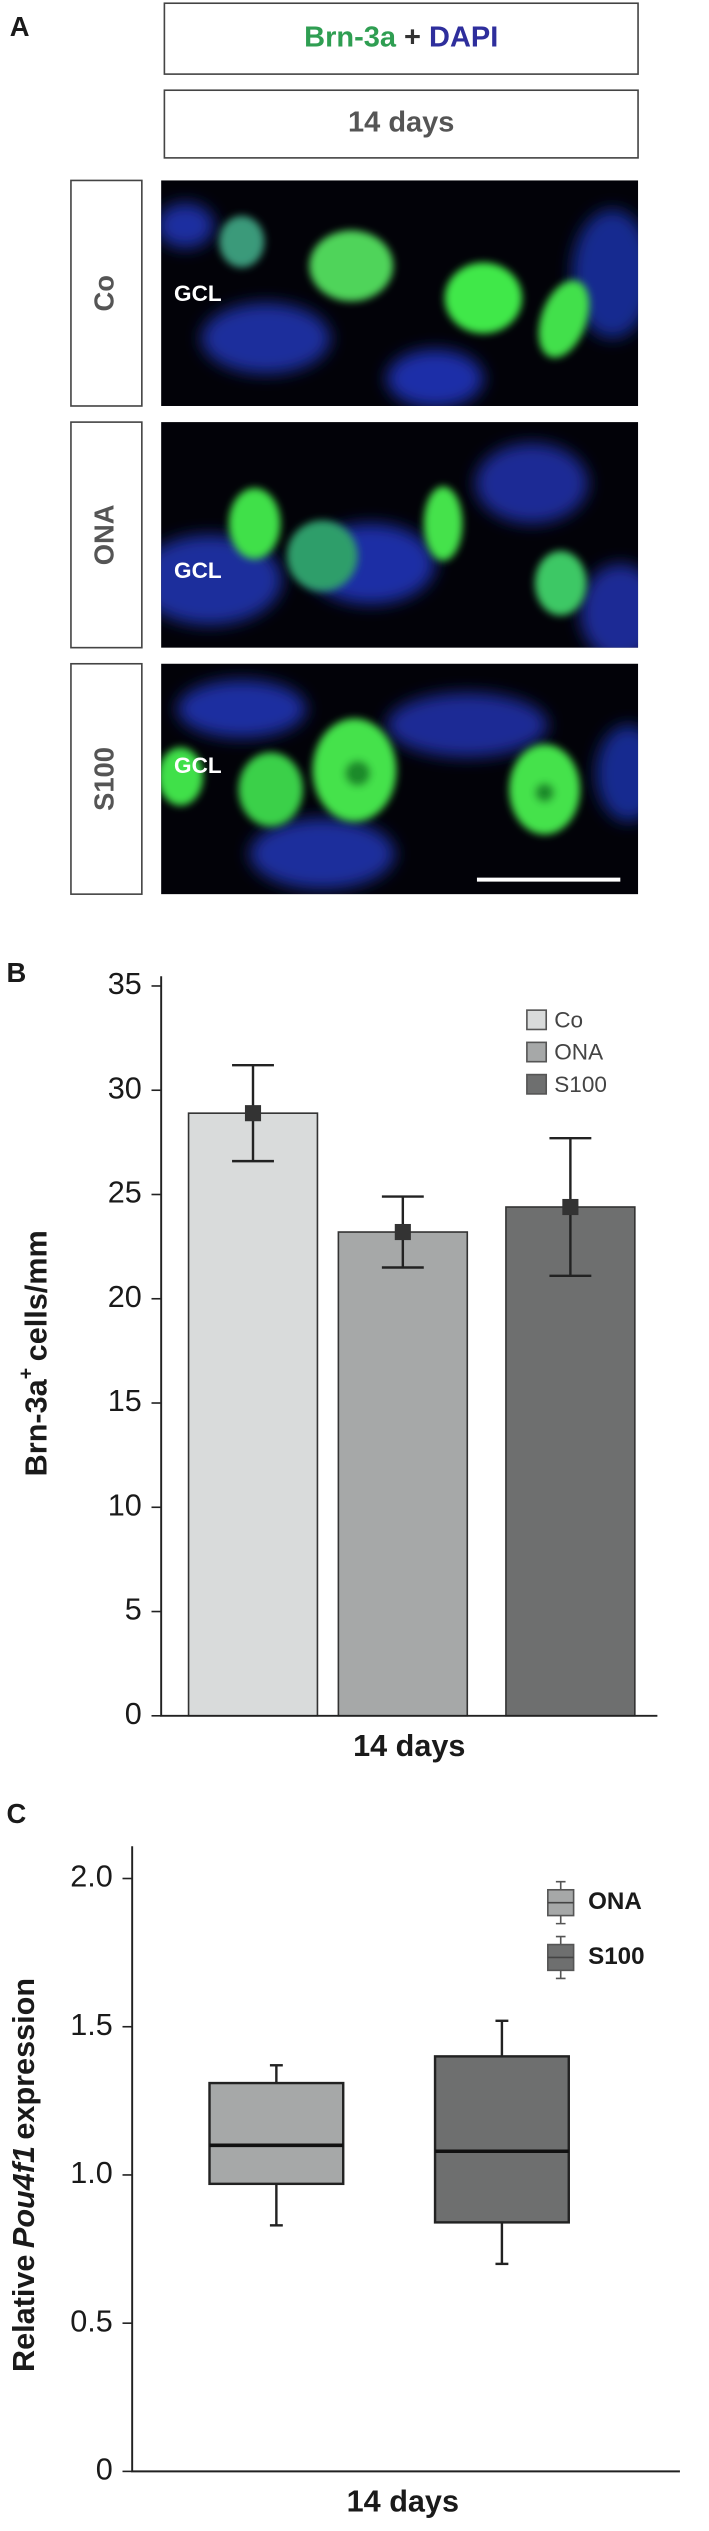 The width and height of the screenshot is (709, 2531). What do you see at coordinates (568, 1019) in the screenshot?
I see `legend-label: Co` at bounding box center [568, 1019].